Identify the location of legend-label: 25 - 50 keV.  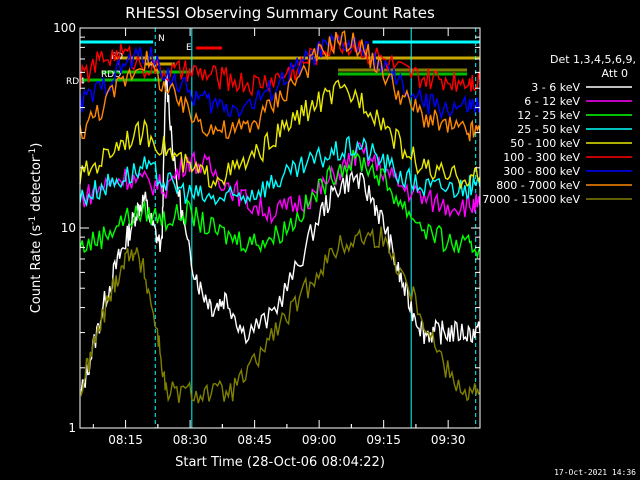
(548, 129).